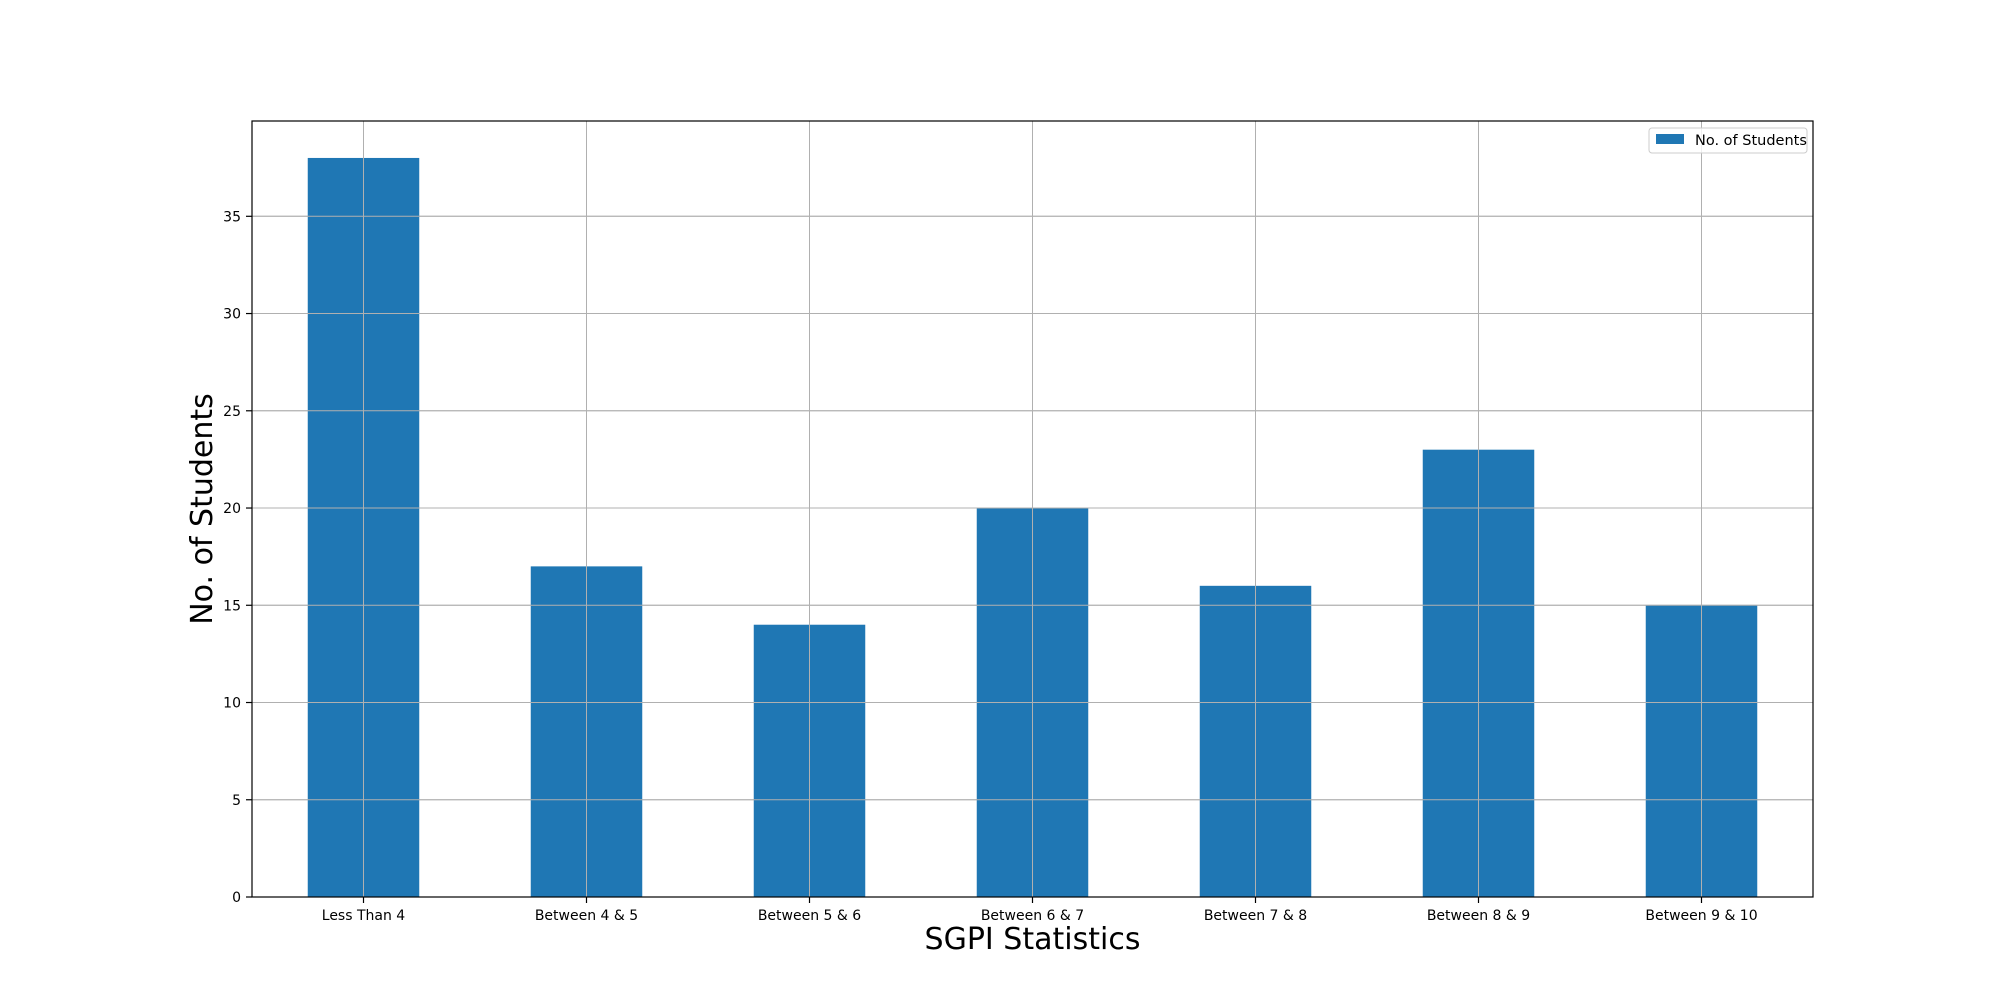  What do you see at coordinates (809, 916) in the screenshot?
I see `x-tick-label: Between 5 & 6` at bounding box center [809, 916].